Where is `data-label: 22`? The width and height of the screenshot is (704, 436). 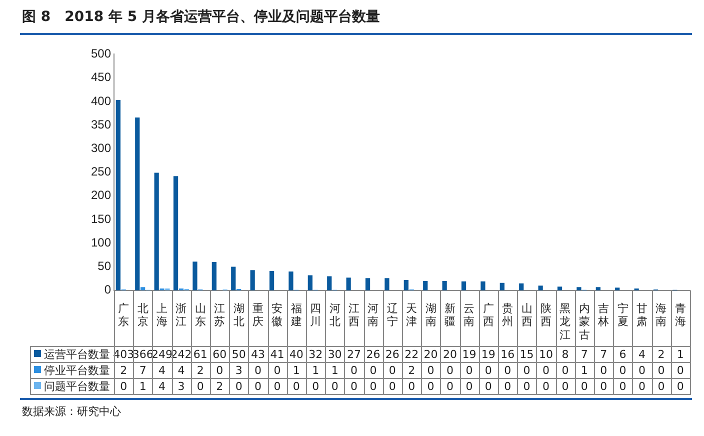 data-label: 22 is located at coordinates (411, 354).